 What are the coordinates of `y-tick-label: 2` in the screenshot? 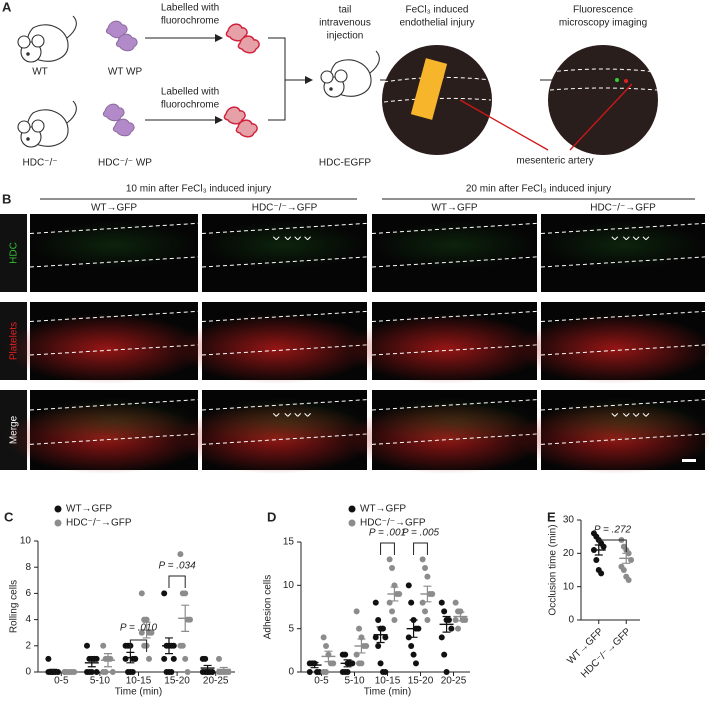 It's located at (28, 645).